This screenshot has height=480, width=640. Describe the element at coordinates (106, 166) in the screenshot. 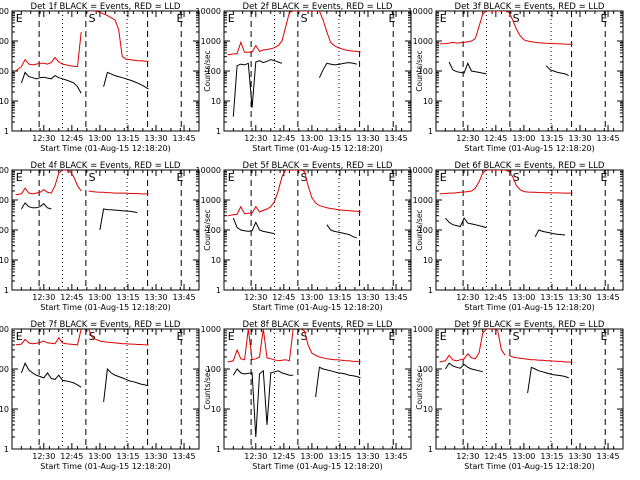

I see `panel-title: Det 4f BLACK = Events, RED = LLD` at that location.